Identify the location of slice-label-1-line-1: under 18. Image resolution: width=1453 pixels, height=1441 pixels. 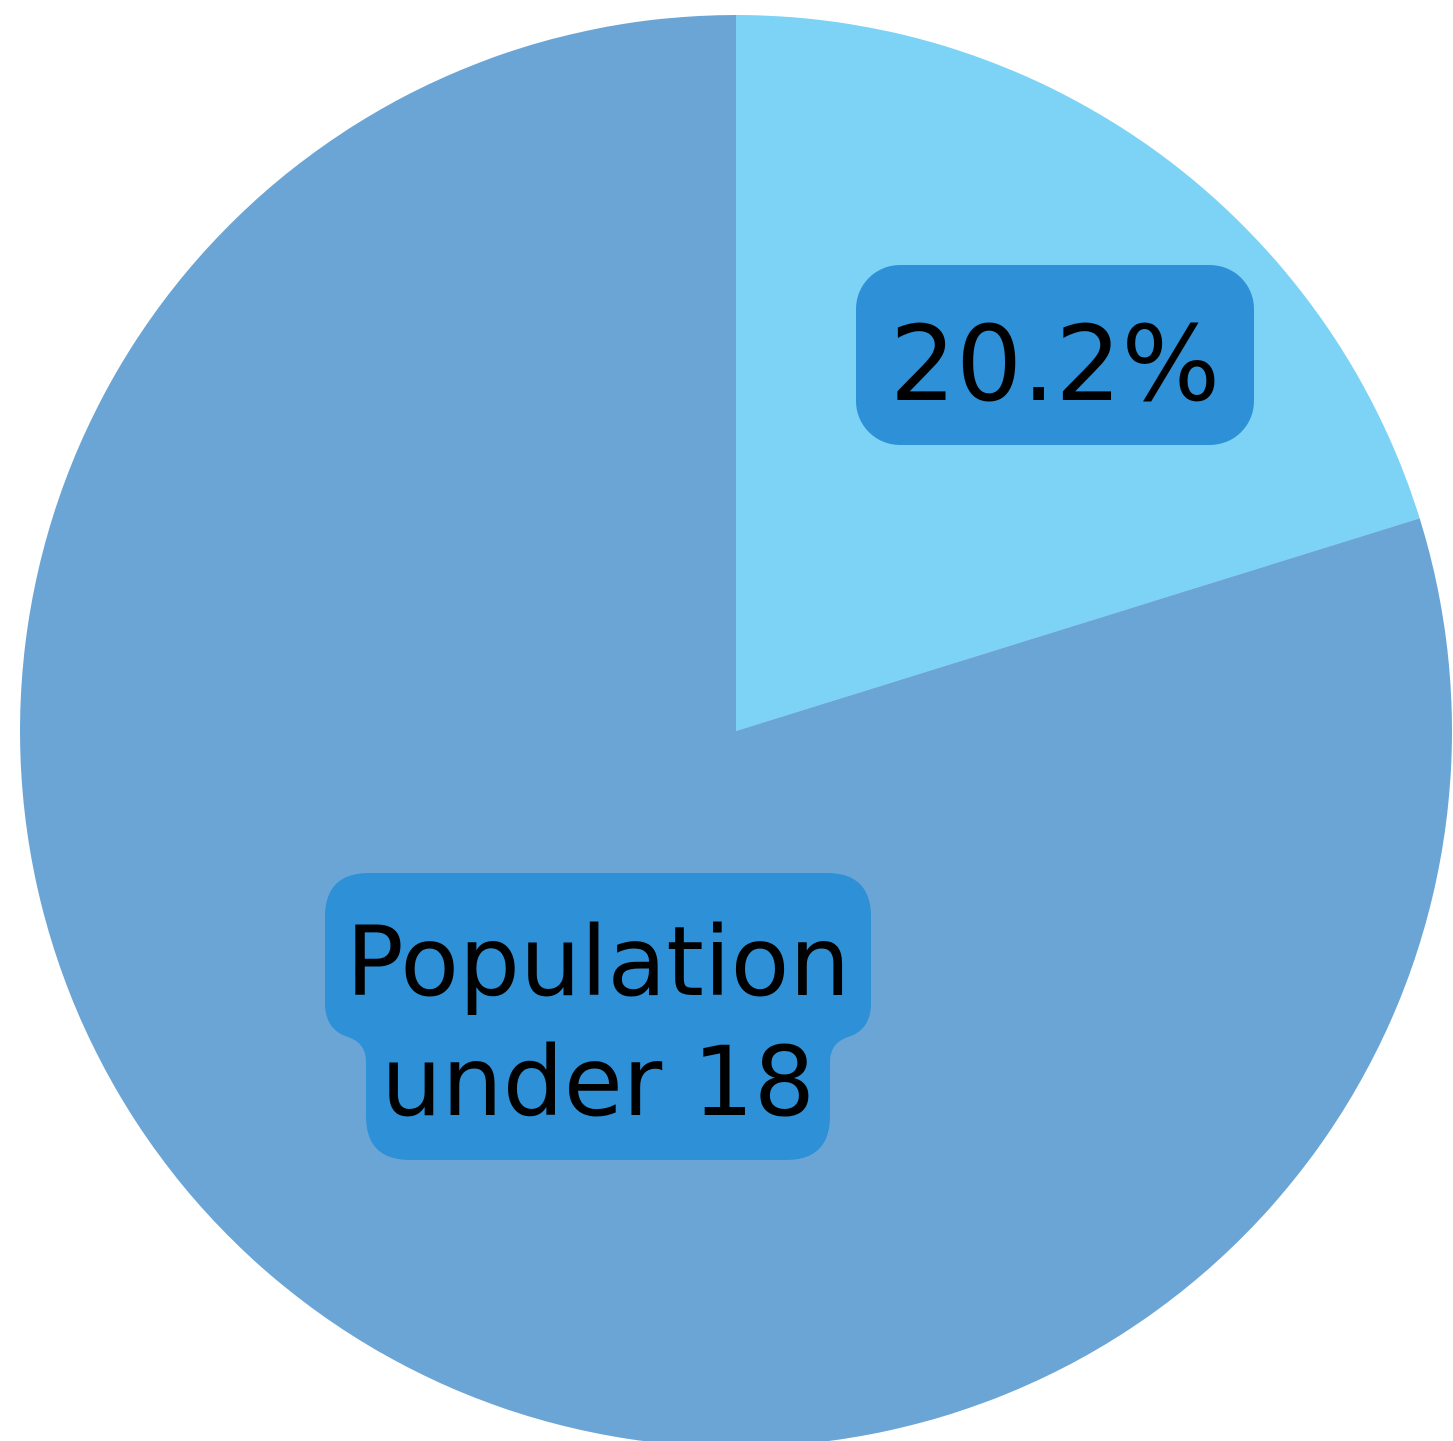
(598, 1082).